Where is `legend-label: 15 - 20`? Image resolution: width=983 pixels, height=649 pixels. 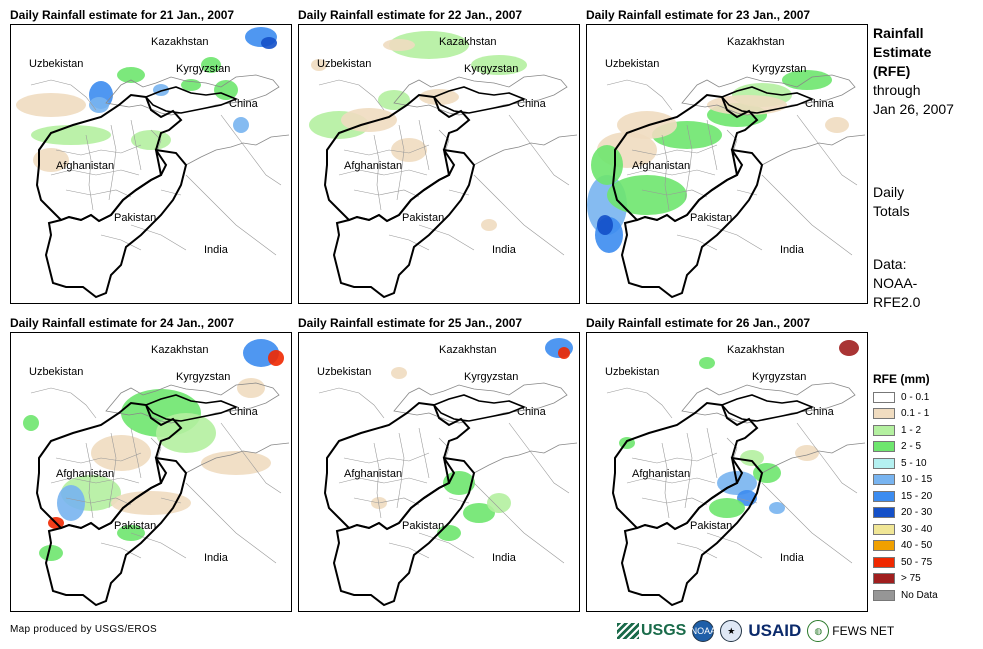 legend-label: 15 - 20 is located at coordinates (917, 496).